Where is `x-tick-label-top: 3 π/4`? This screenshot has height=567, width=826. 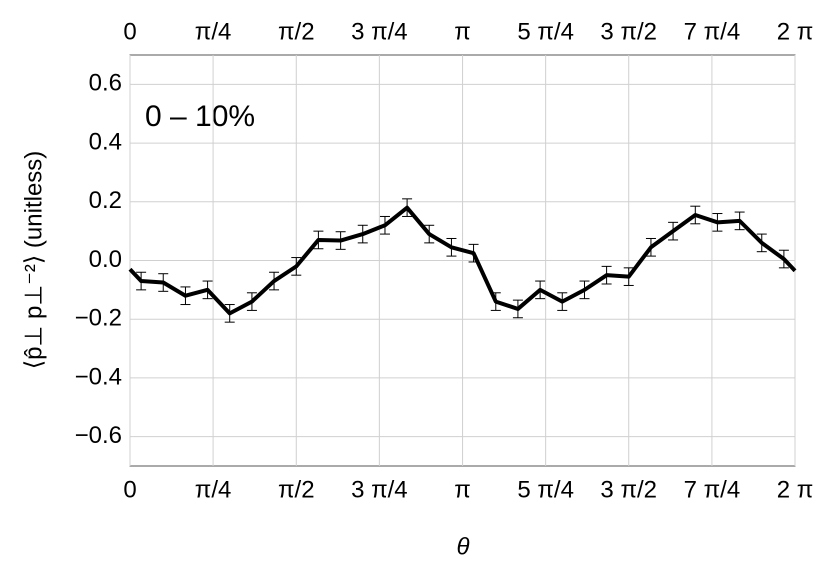
x-tick-label-top: 3 π/4 is located at coordinates (379, 31).